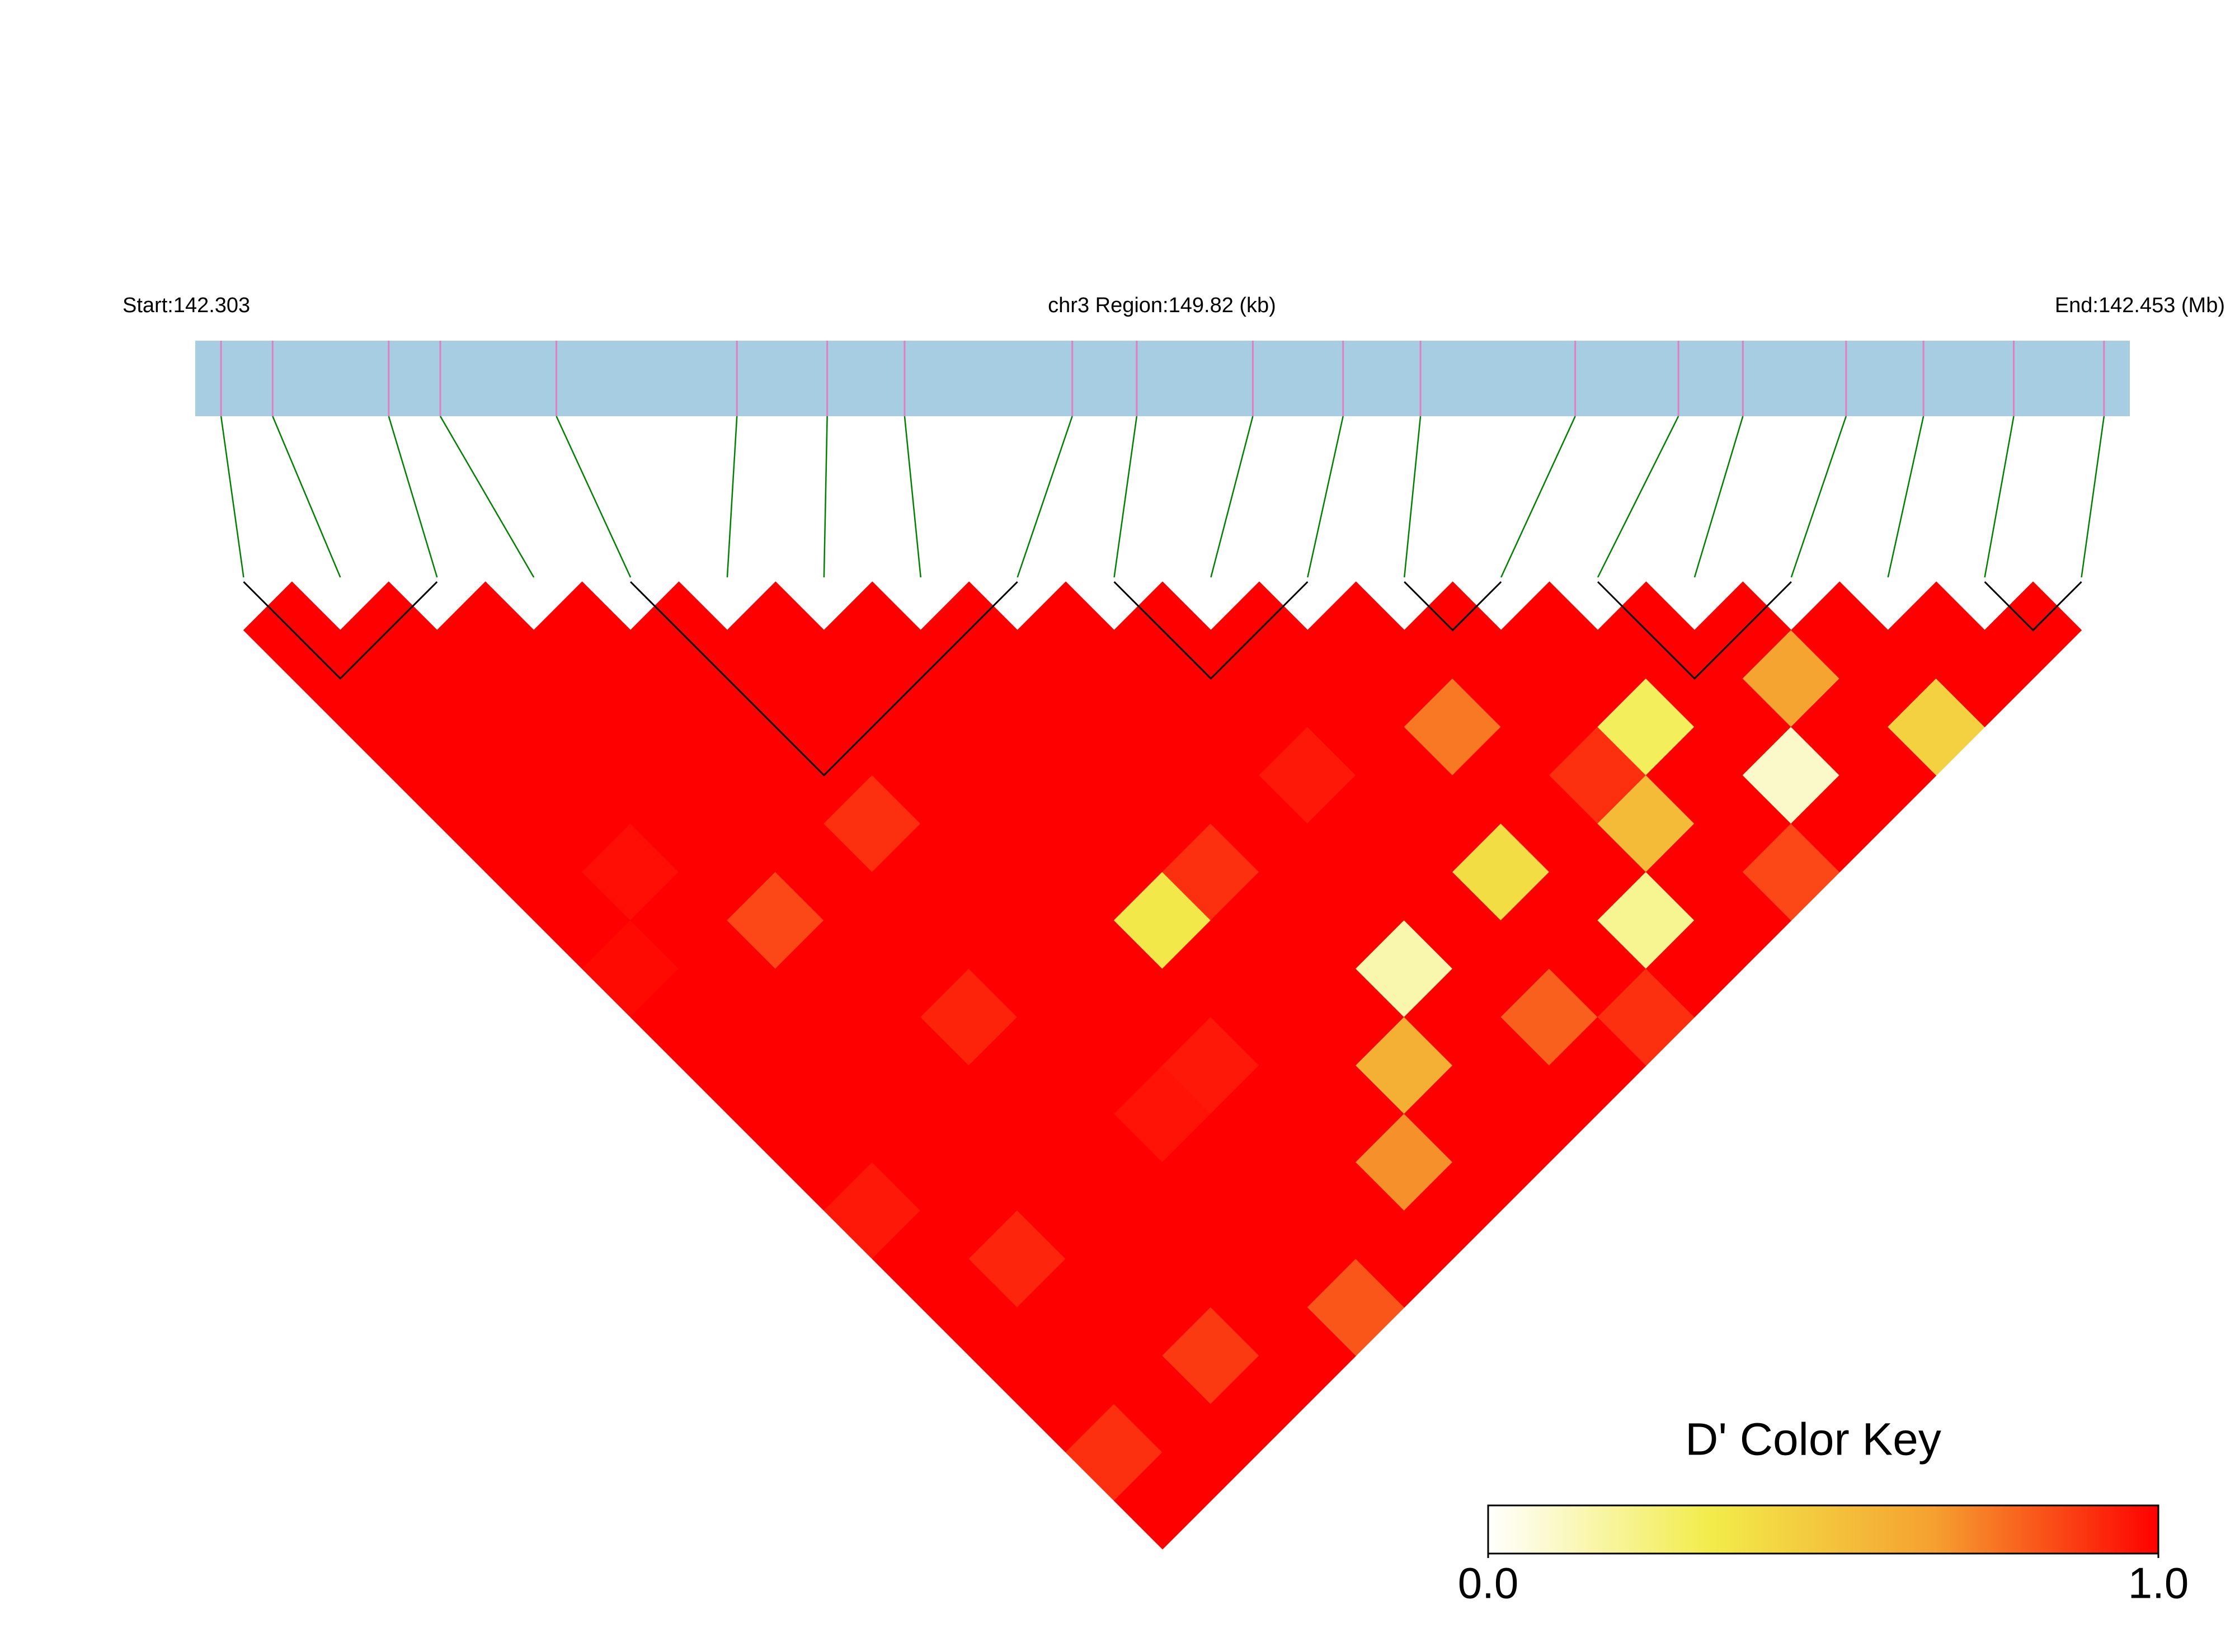 This screenshot has height=1652, width=2235. What do you see at coordinates (1162, 306) in the screenshot?
I see `region-label: chr3 Region:149.82 (kb)` at bounding box center [1162, 306].